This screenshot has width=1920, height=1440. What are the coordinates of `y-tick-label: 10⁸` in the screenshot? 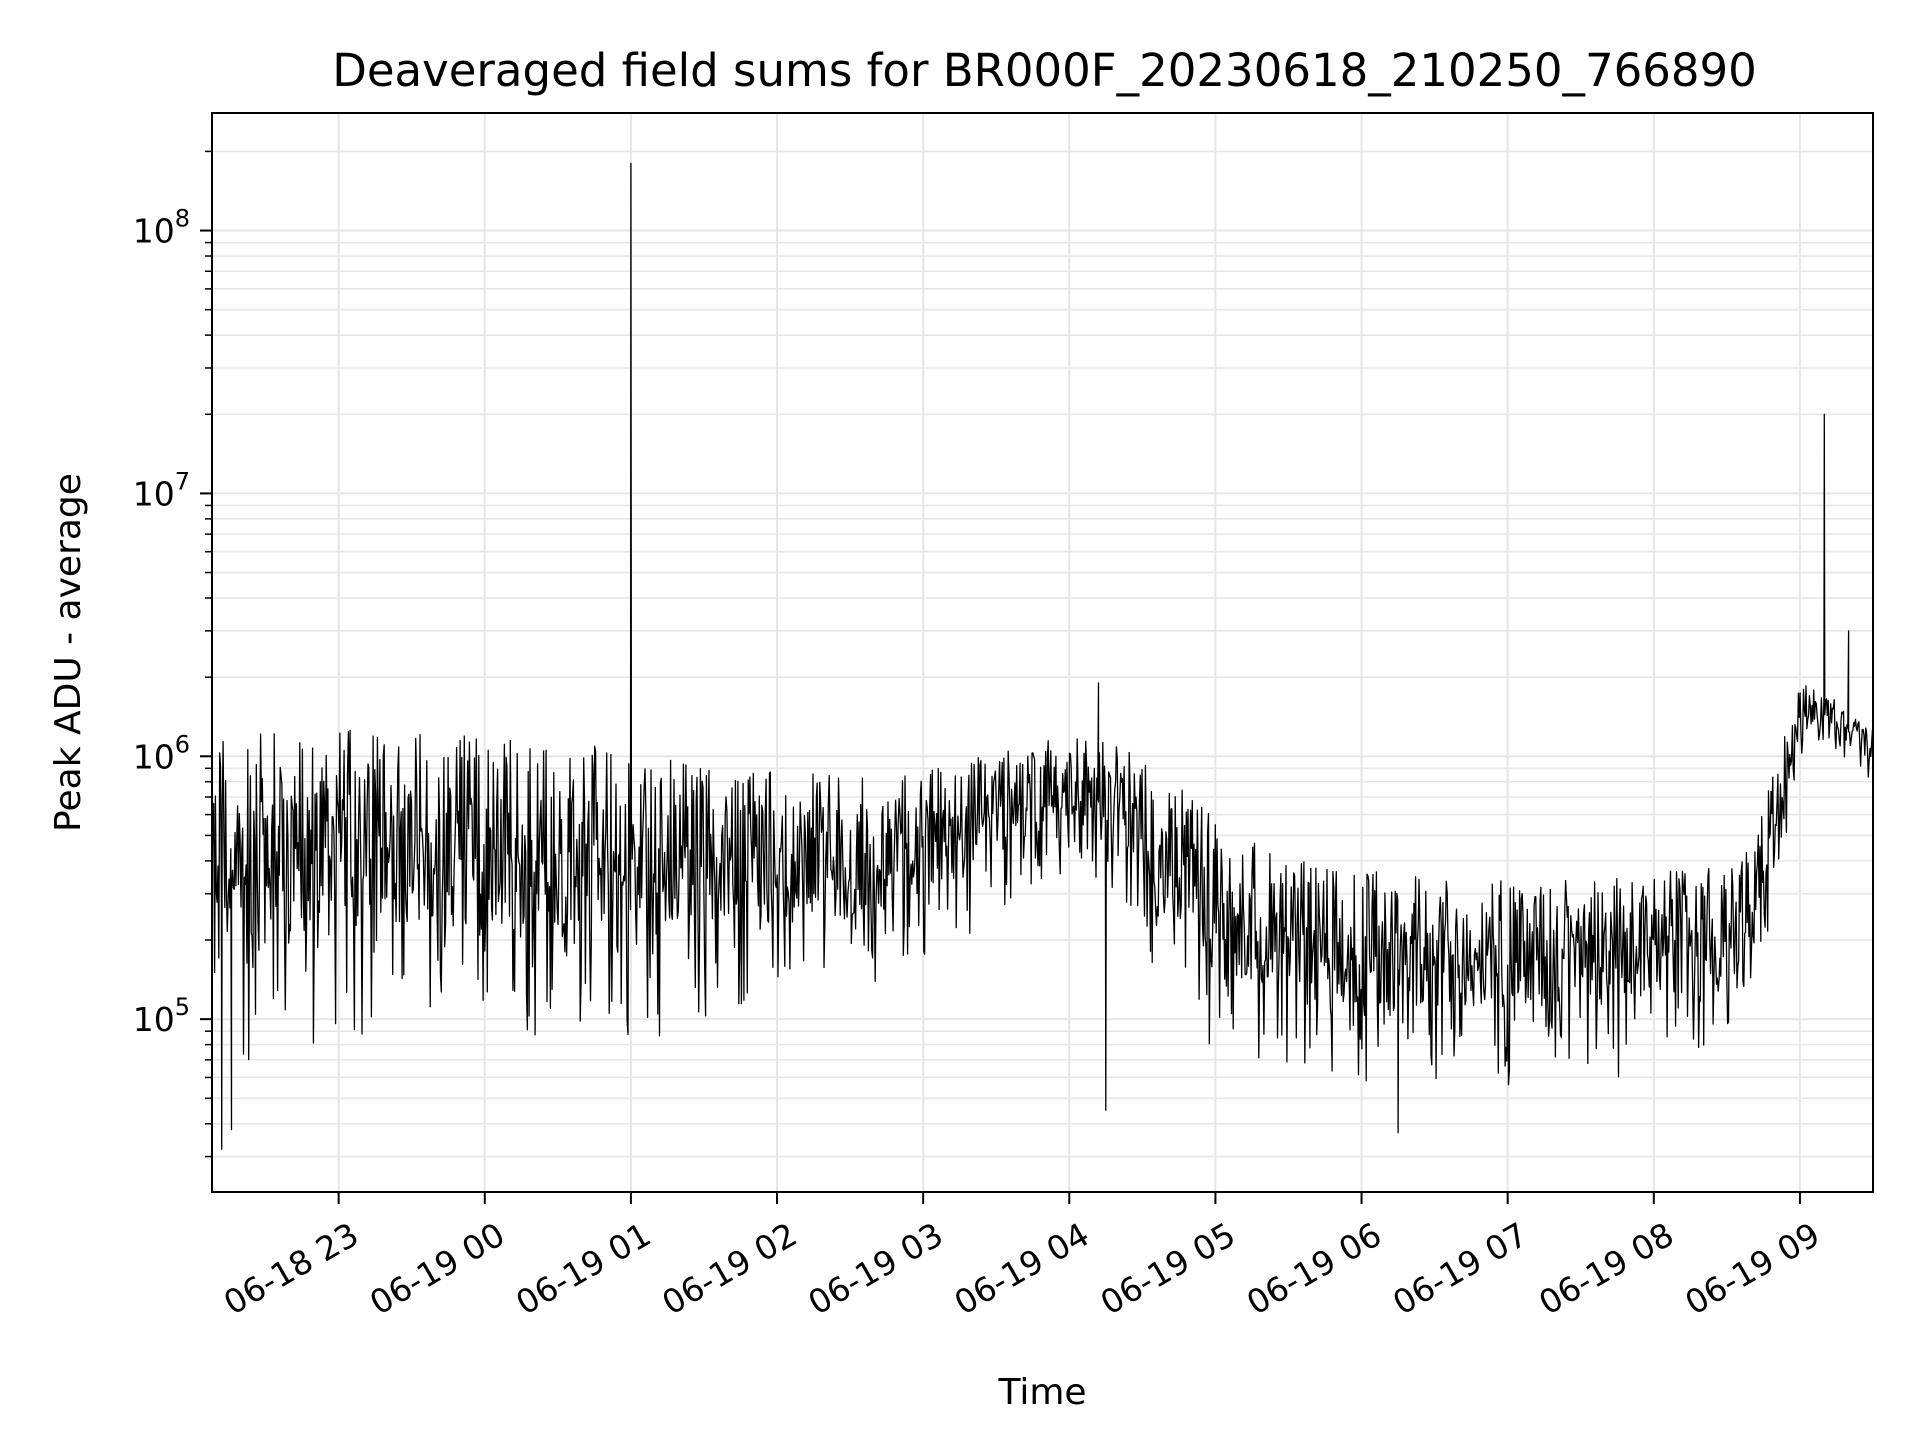 It's located at (161, 228).